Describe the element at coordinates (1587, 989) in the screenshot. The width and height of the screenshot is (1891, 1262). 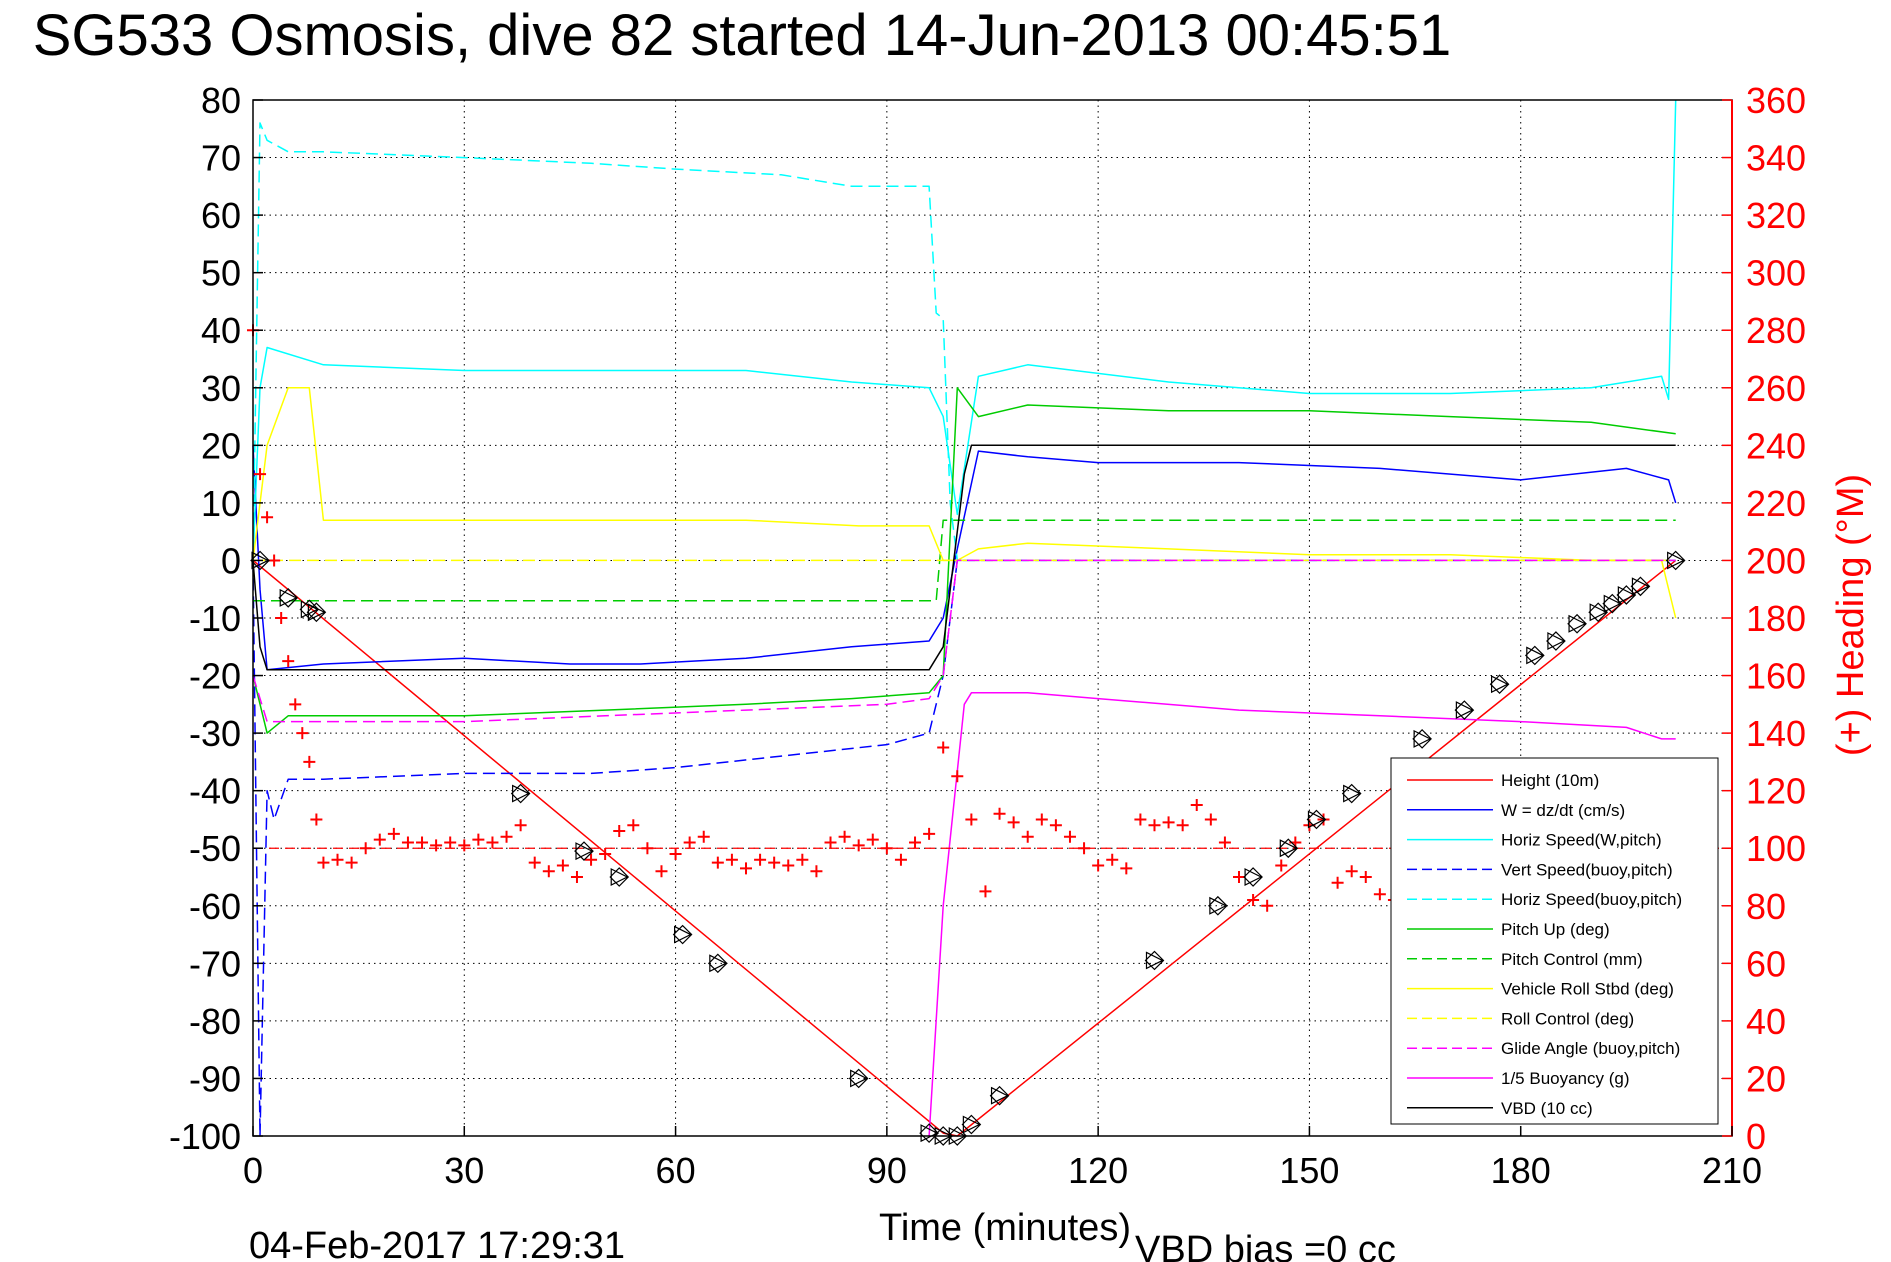
I see `legend-label-7: Vehicle Roll Stbd (deg)` at that location.